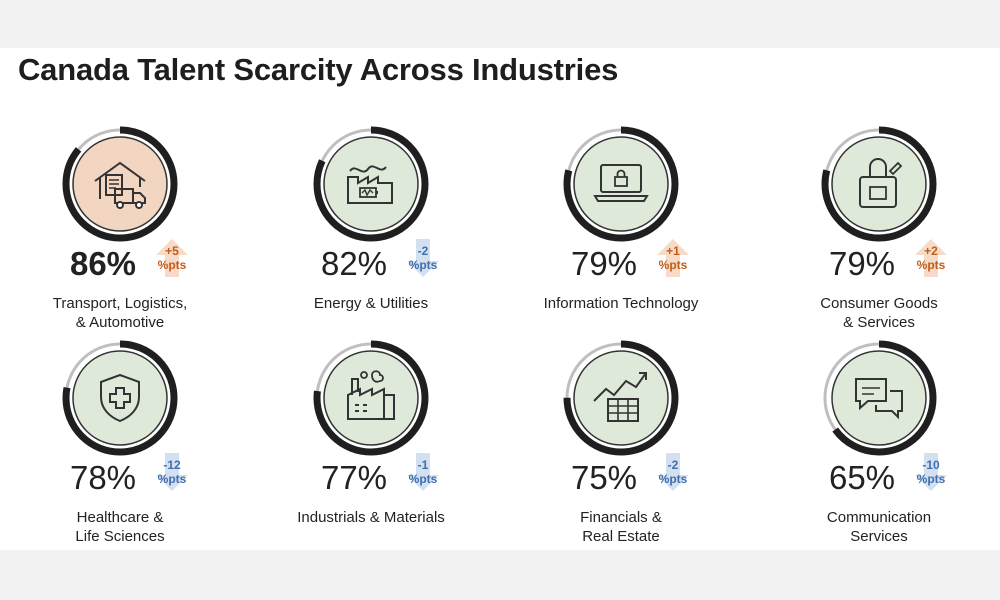 The width and height of the screenshot is (1000, 600). Describe the element at coordinates (879, 536) in the screenshot. I see `industry-label-line: Services` at that location.